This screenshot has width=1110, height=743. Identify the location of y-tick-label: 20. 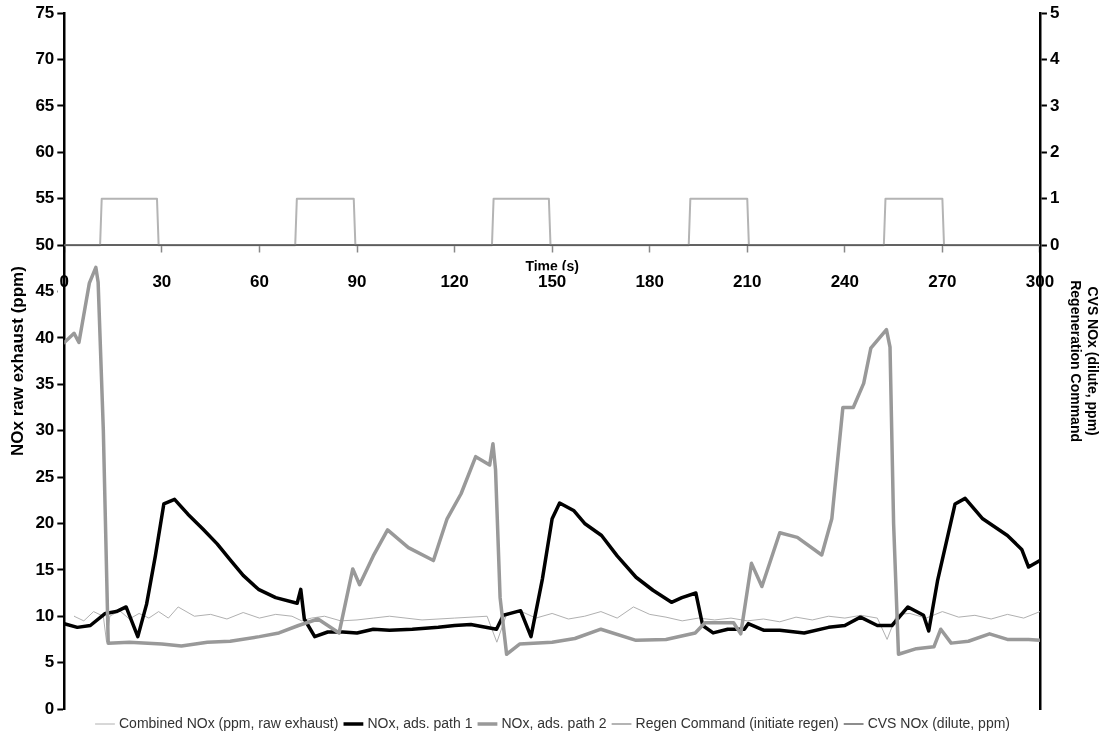
(45, 523).